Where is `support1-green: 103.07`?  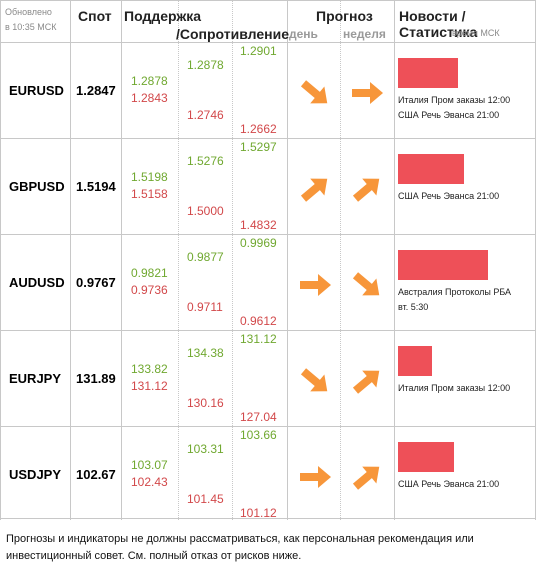
support1-green: 103.07 is located at coordinates (149, 465).